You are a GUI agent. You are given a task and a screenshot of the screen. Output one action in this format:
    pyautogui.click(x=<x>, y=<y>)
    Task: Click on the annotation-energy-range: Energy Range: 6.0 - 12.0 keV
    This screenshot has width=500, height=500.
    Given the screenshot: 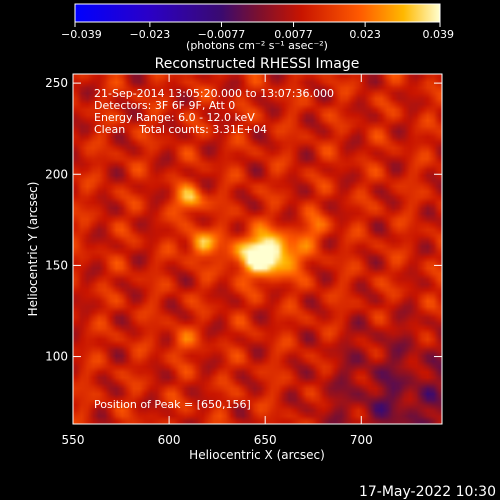 What is the action you would take?
    pyautogui.click(x=174, y=117)
    